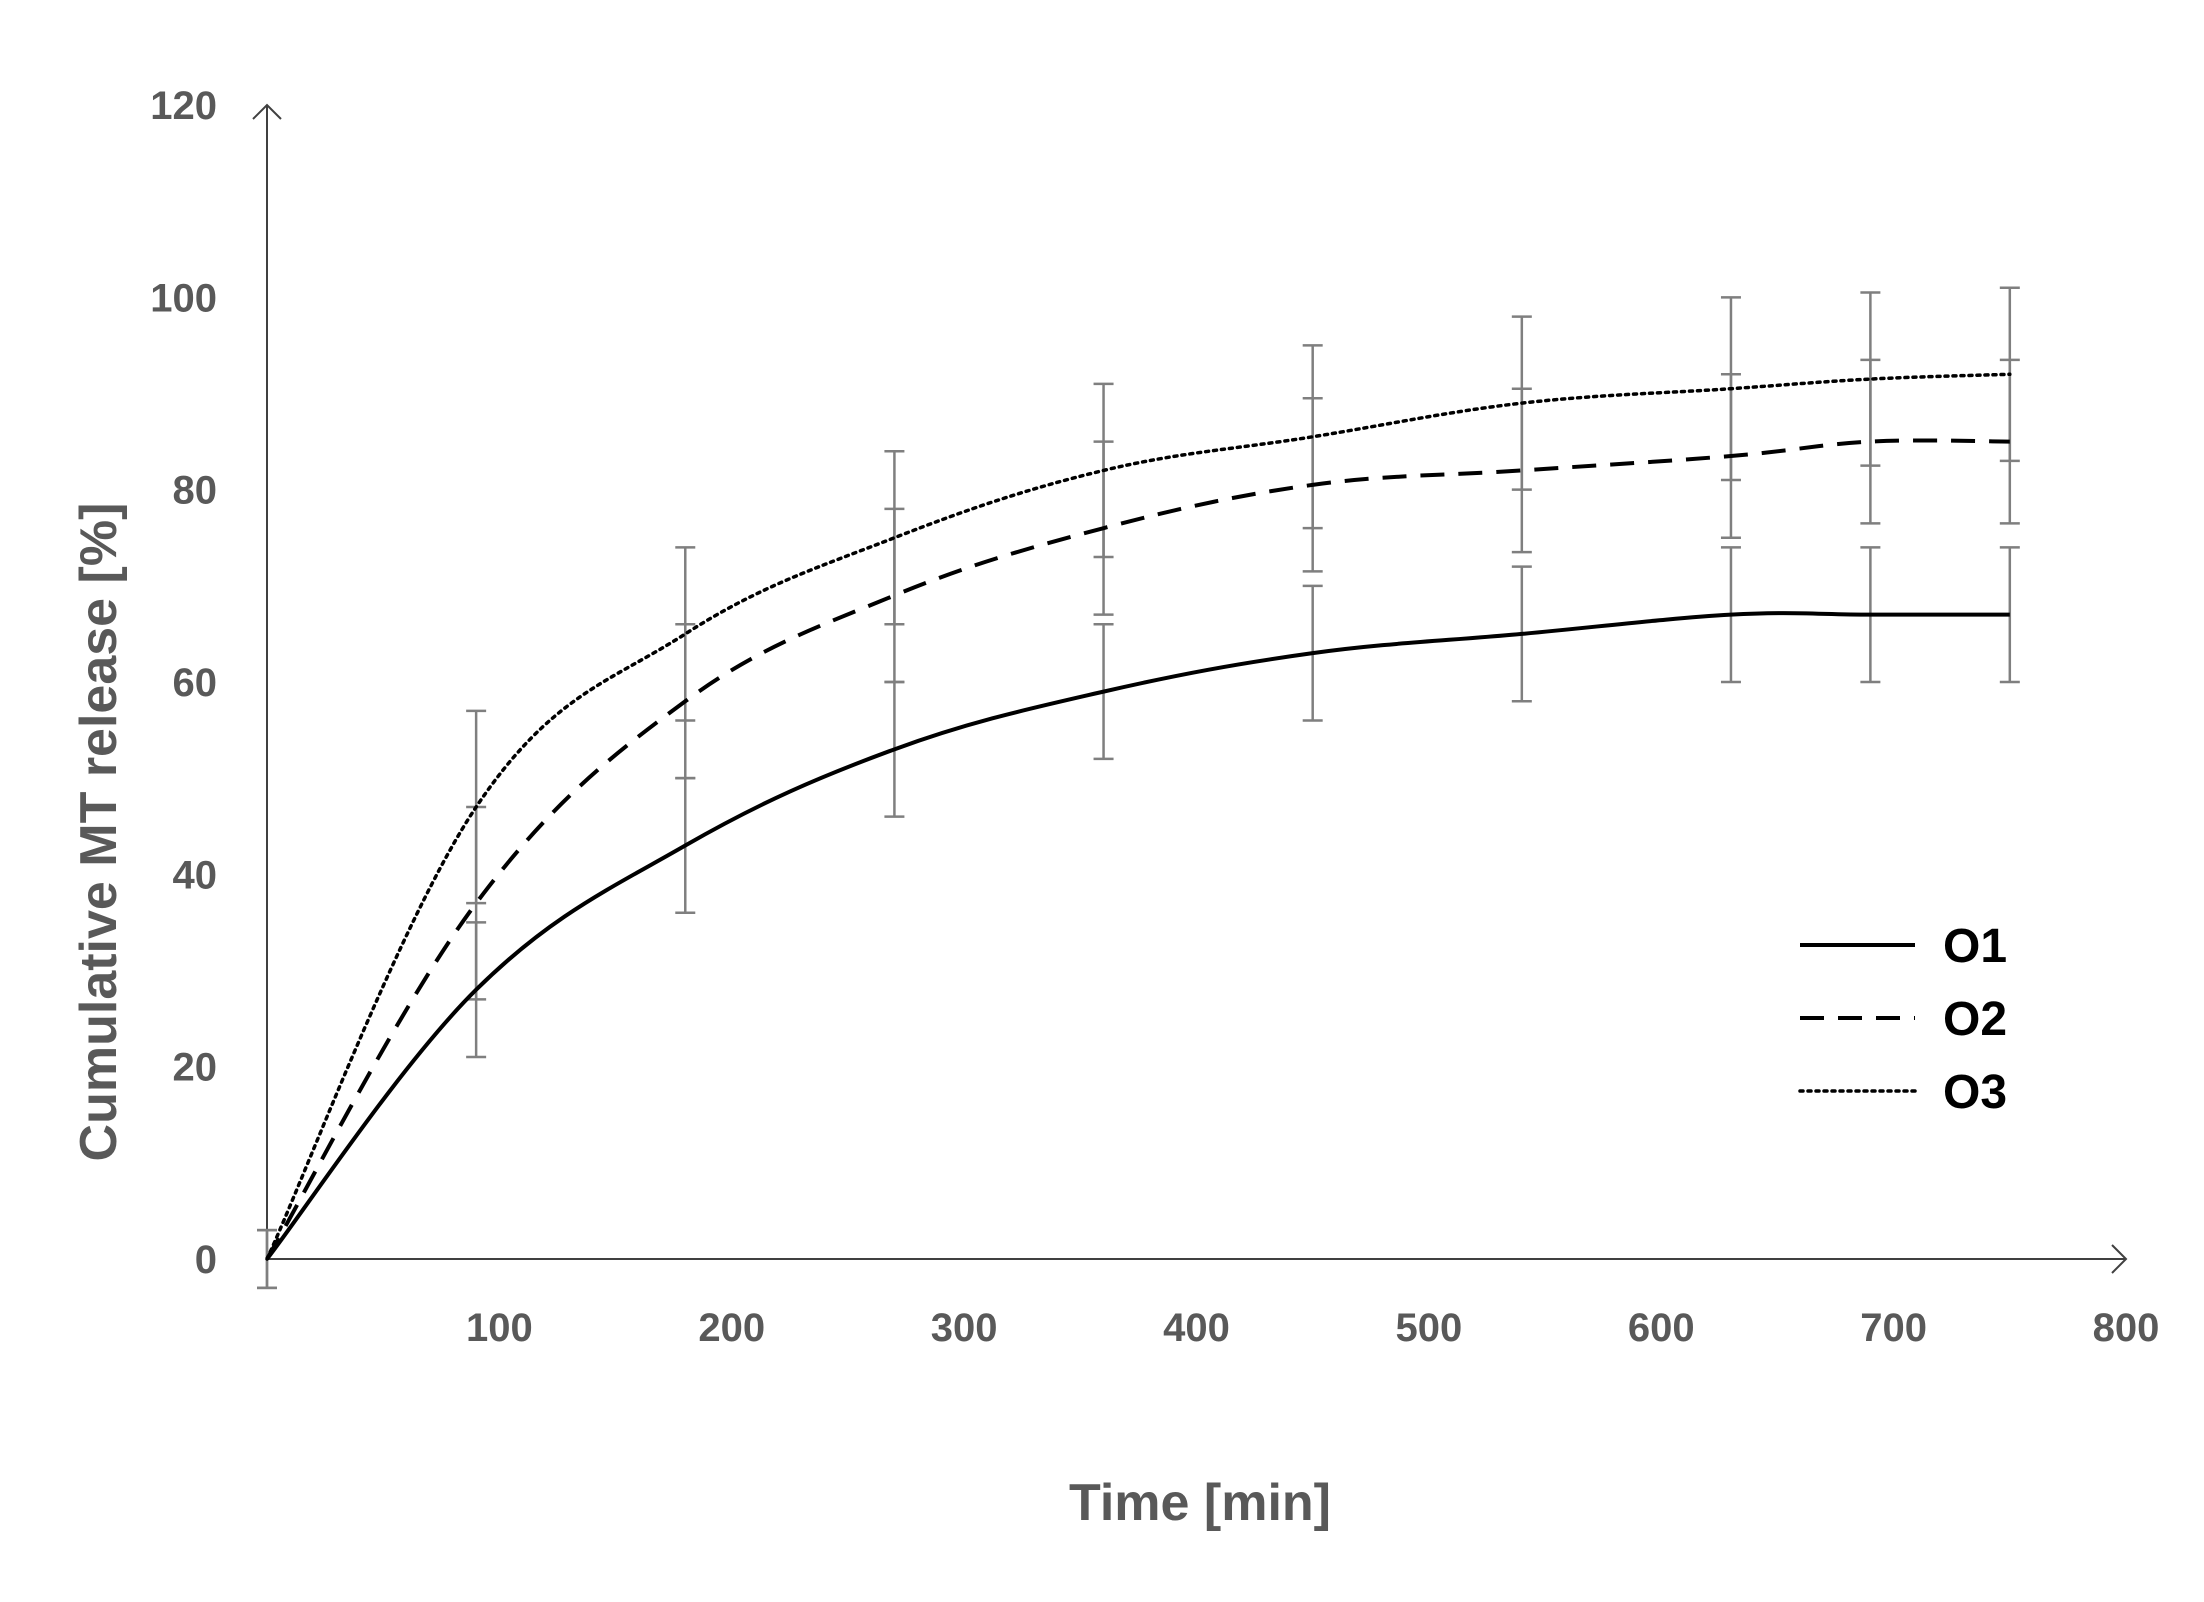  I want to click on legend-item-o1: O1, so click(1903, 946).